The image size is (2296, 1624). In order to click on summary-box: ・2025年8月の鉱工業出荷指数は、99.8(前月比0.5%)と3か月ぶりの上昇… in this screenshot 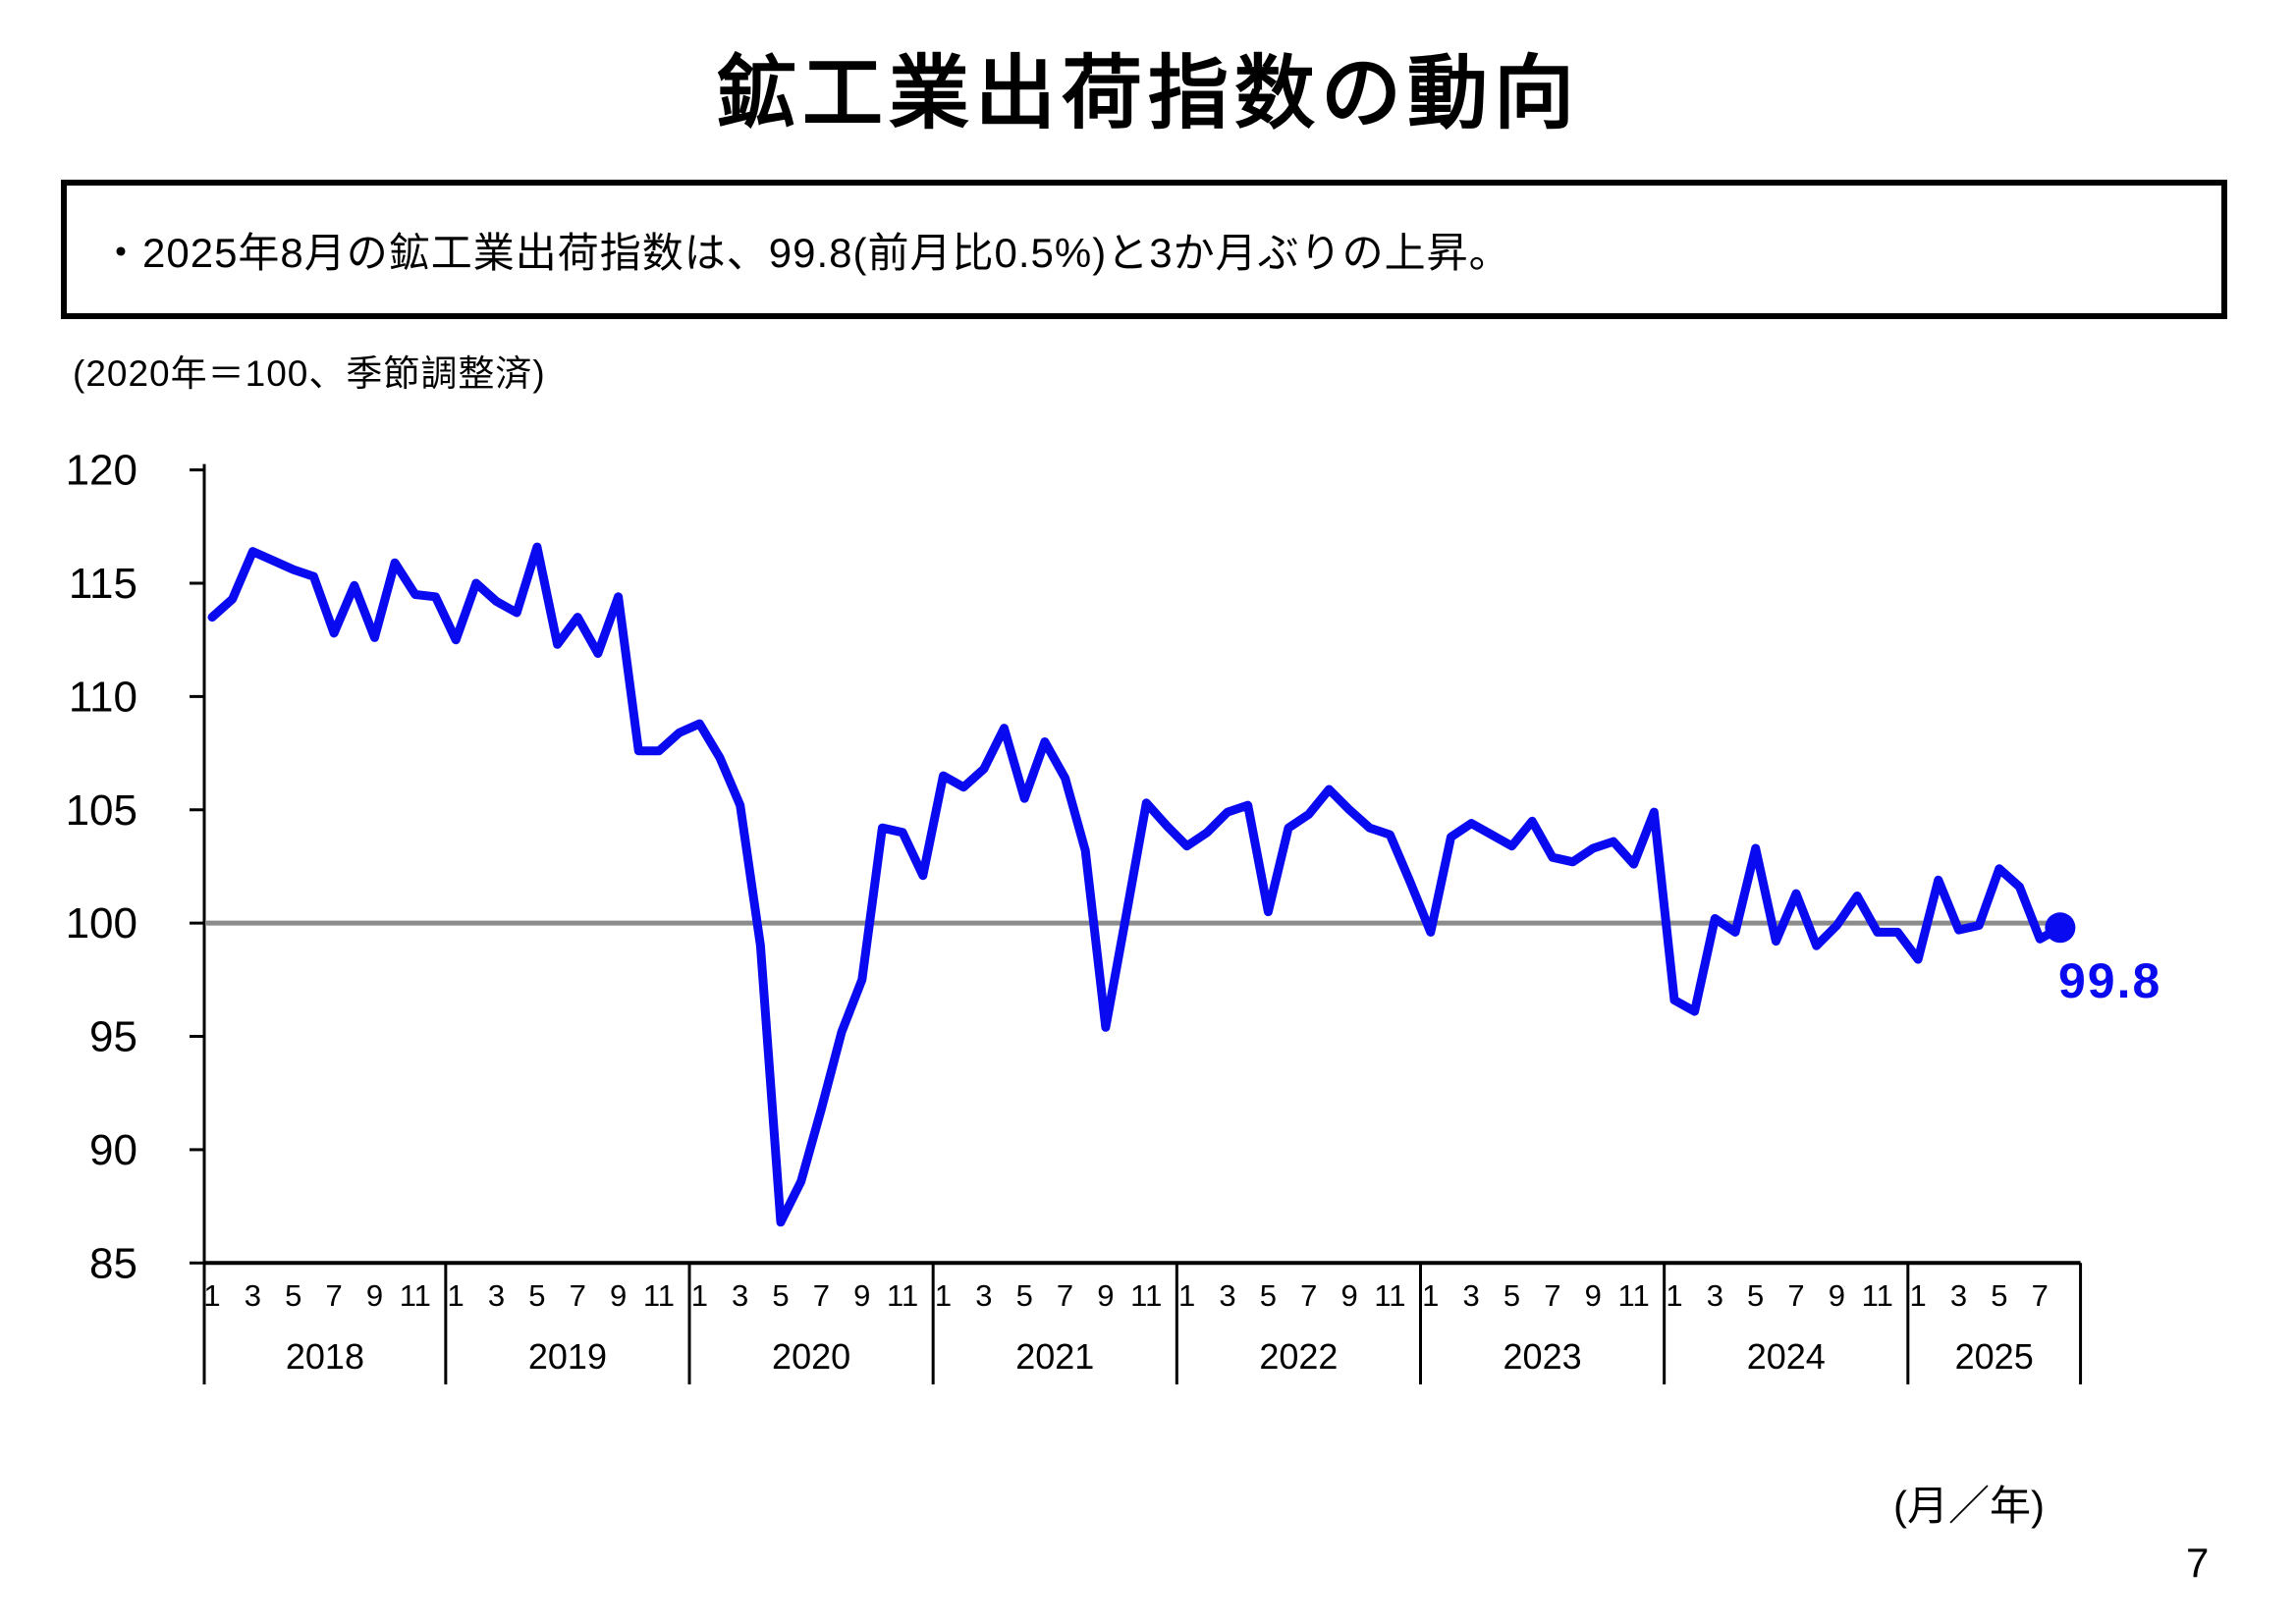, I will do `click(1144, 249)`.